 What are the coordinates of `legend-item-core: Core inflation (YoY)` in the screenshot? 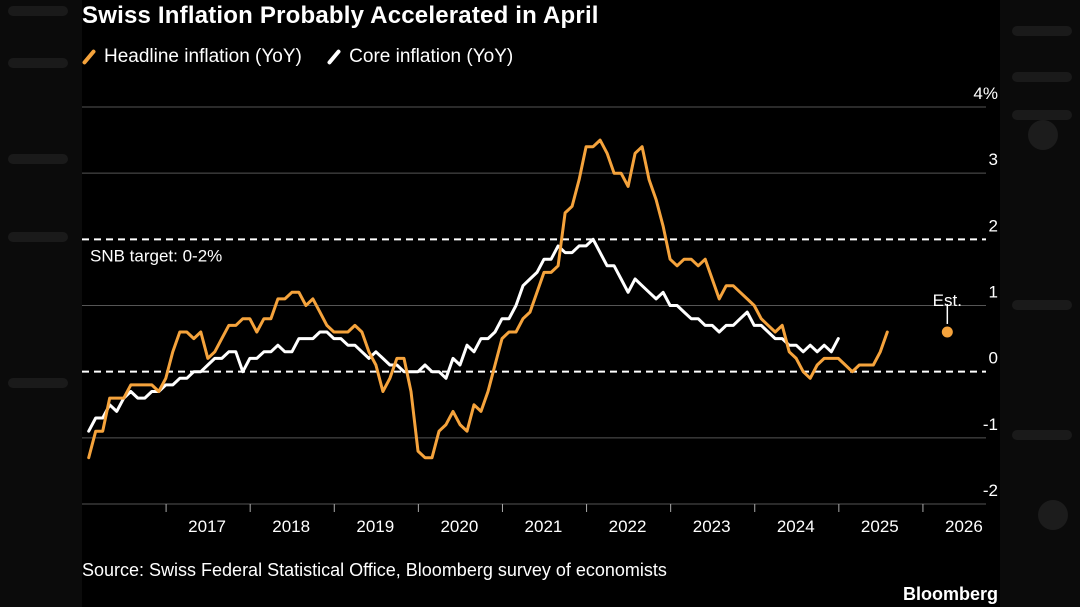 It's located at (420, 57).